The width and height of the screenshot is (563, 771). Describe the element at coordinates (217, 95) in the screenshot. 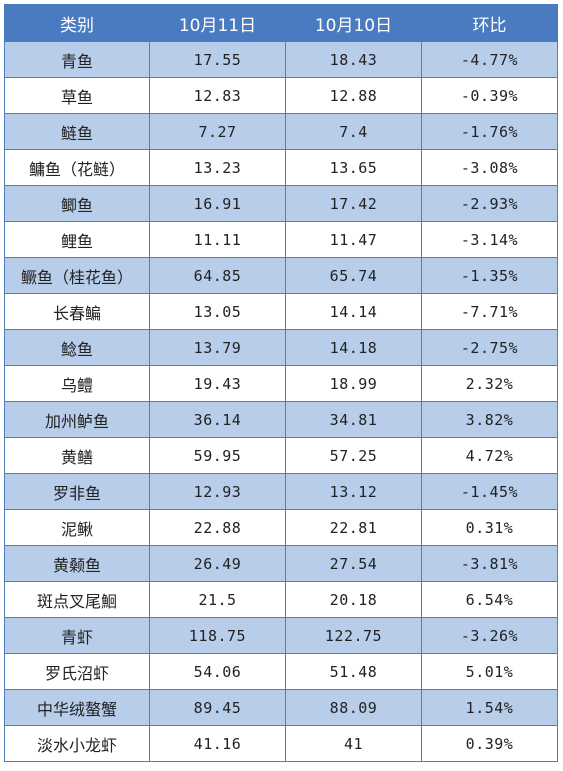

I see `cell-oct-11-price: 12.83` at that location.